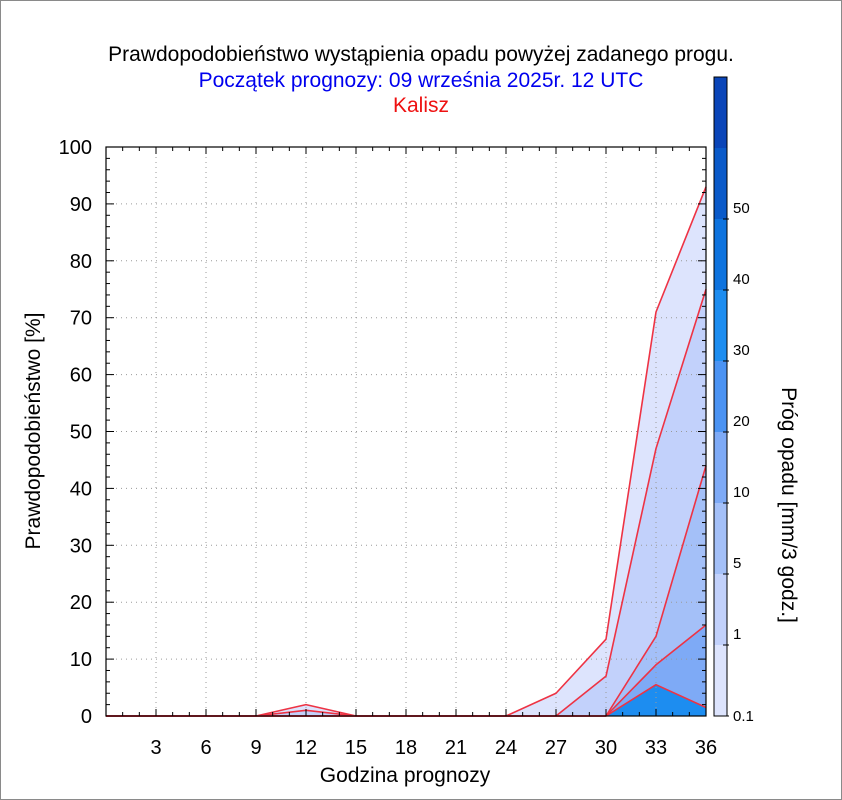 This screenshot has width=842, height=800. What do you see at coordinates (421, 105) in the screenshot?
I see `chart-location: Kalisz` at bounding box center [421, 105].